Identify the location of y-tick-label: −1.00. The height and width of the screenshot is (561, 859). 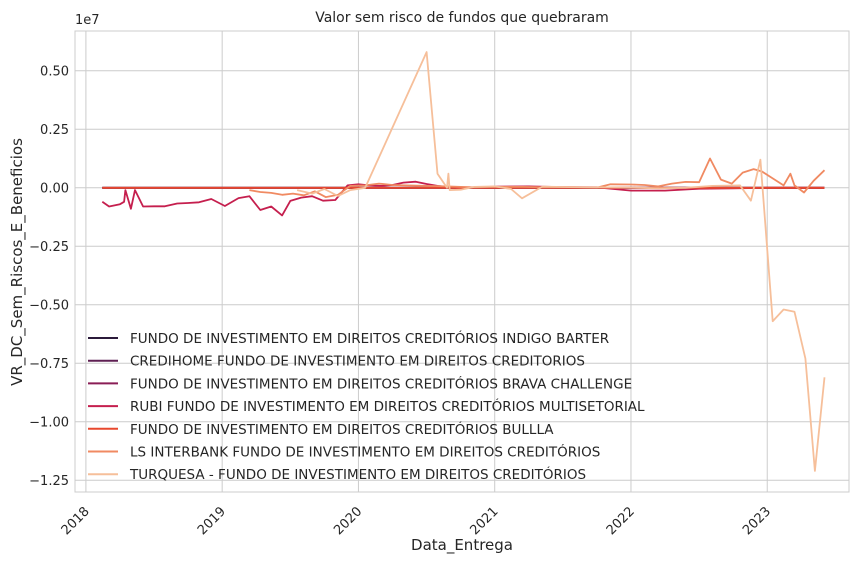
(49, 422).